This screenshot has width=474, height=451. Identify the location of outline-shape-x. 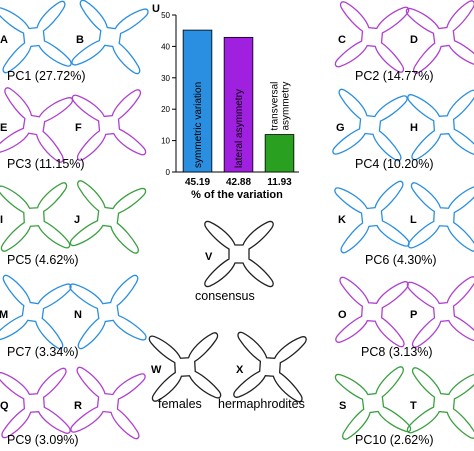
(270, 367).